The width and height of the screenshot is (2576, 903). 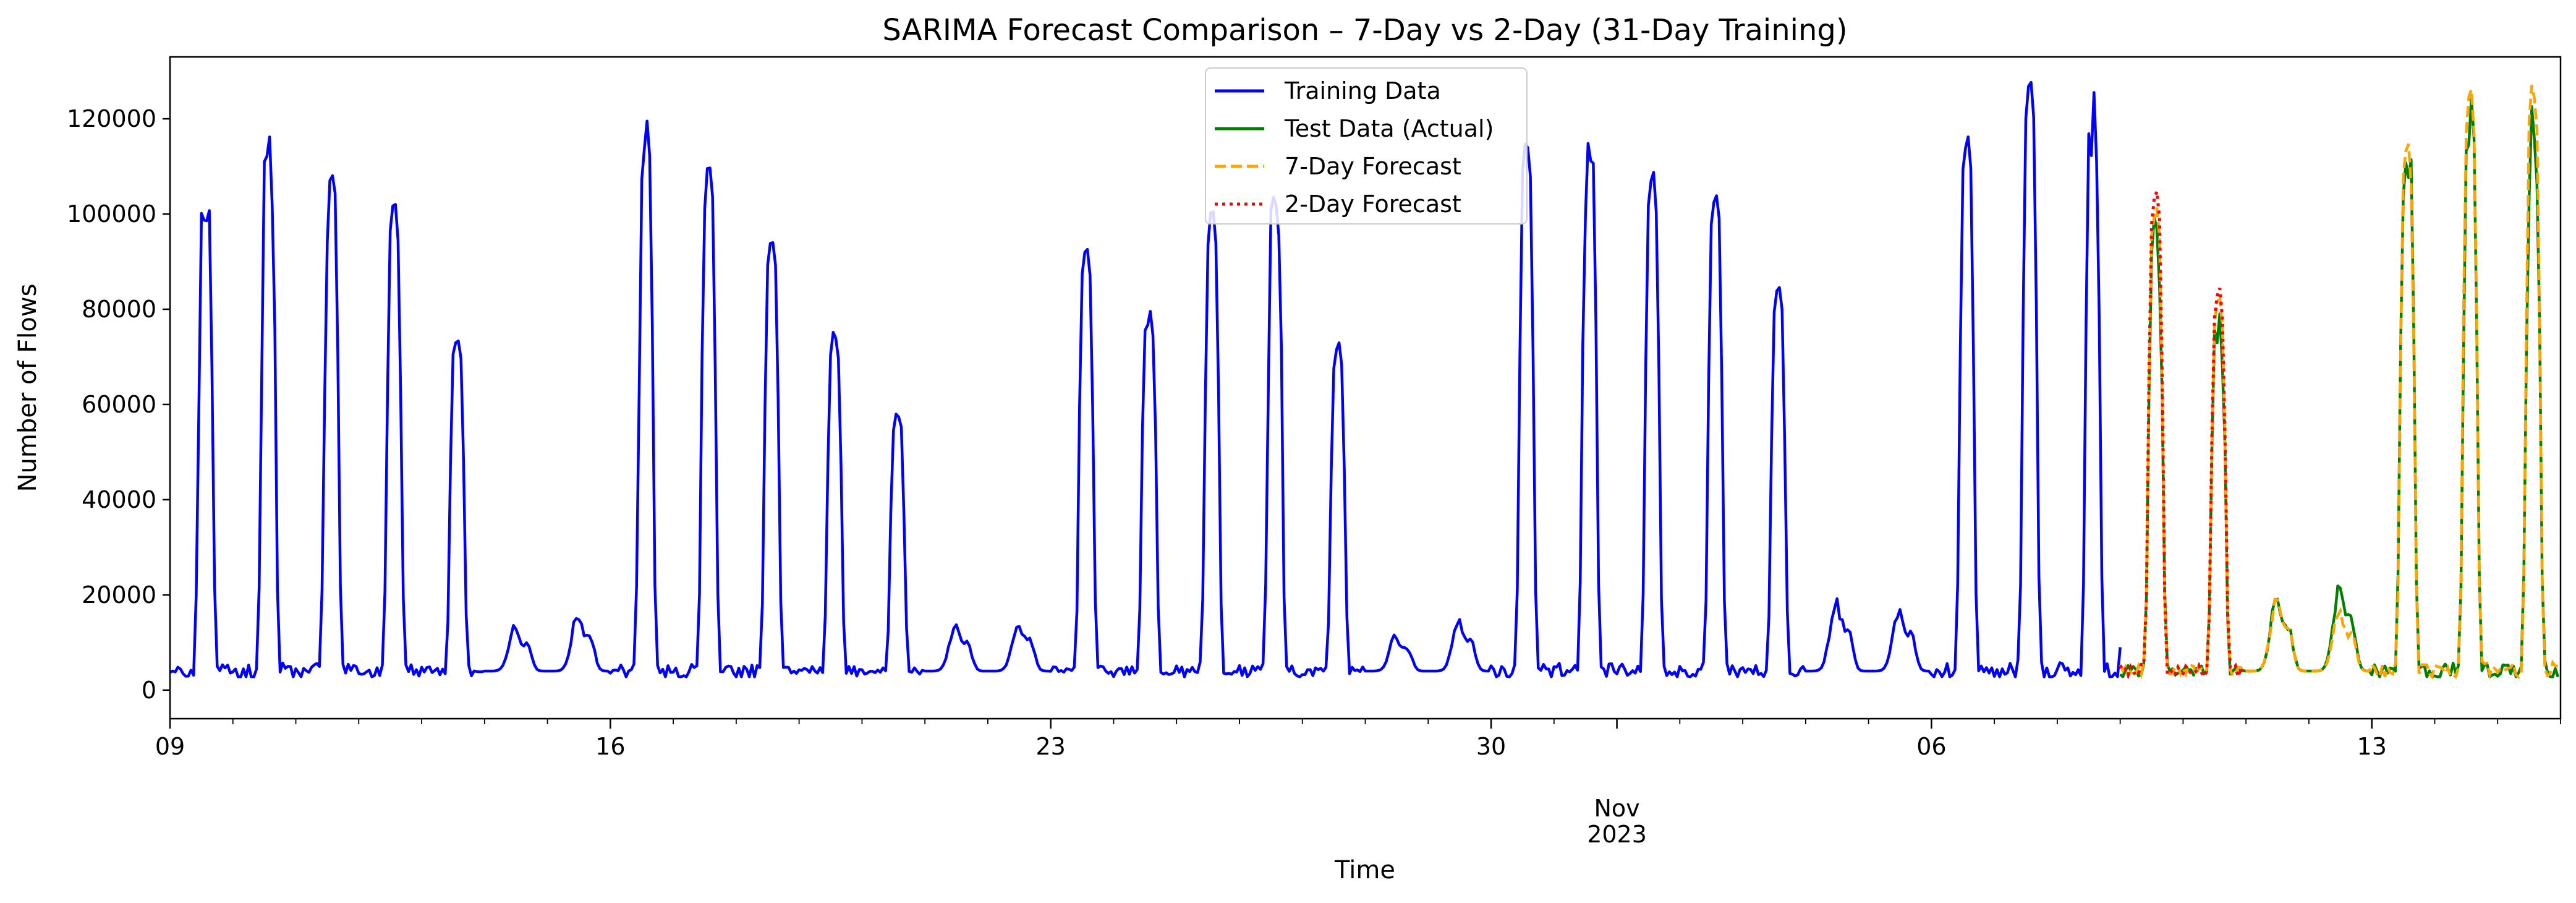 What do you see at coordinates (170, 746) in the screenshot?
I see `x-tick-label: 09` at bounding box center [170, 746].